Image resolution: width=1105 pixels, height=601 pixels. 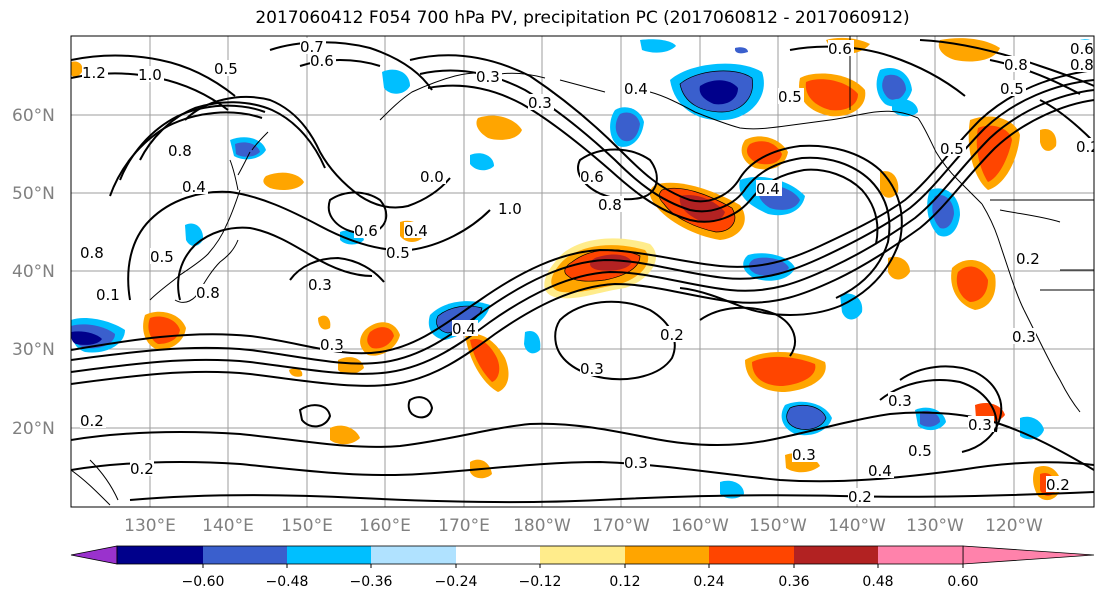 I want to click on contour-label: 0.1, so click(x=108, y=295).